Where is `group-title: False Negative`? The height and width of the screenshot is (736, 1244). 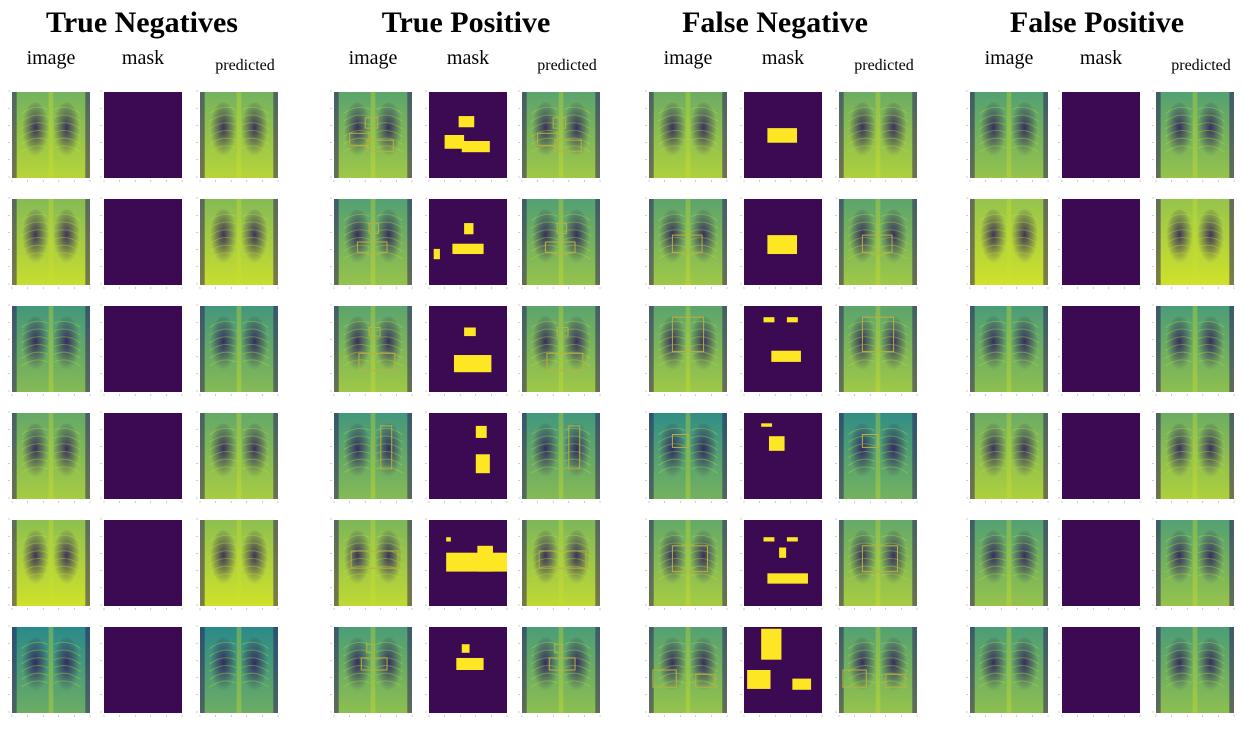 group-title: False Negative is located at coordinates (775, 22).